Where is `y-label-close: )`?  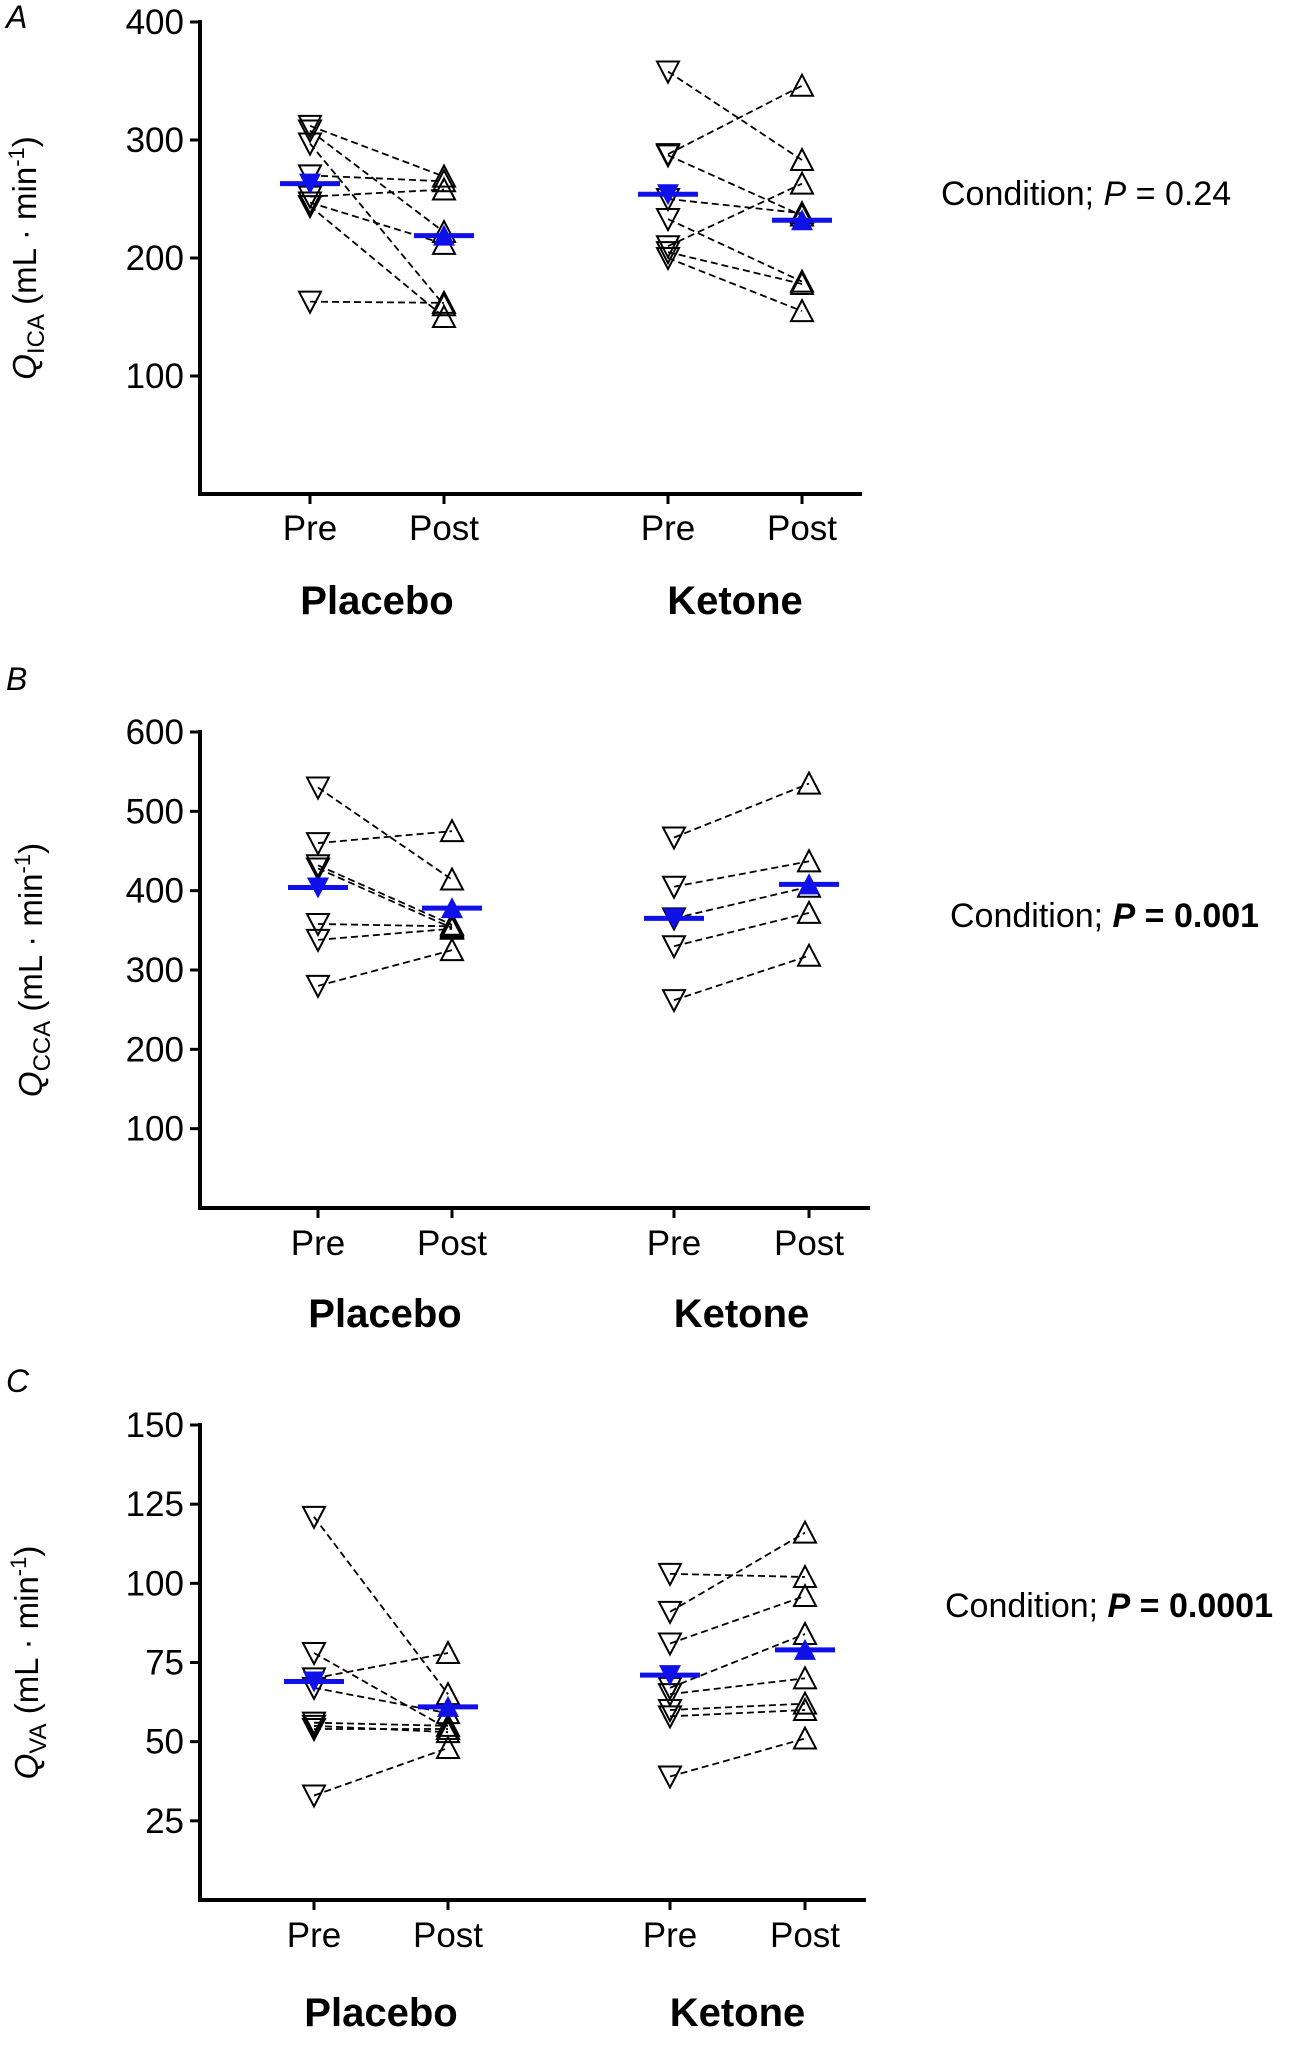
y-label-close: ) is located at coordinates (24, 141).